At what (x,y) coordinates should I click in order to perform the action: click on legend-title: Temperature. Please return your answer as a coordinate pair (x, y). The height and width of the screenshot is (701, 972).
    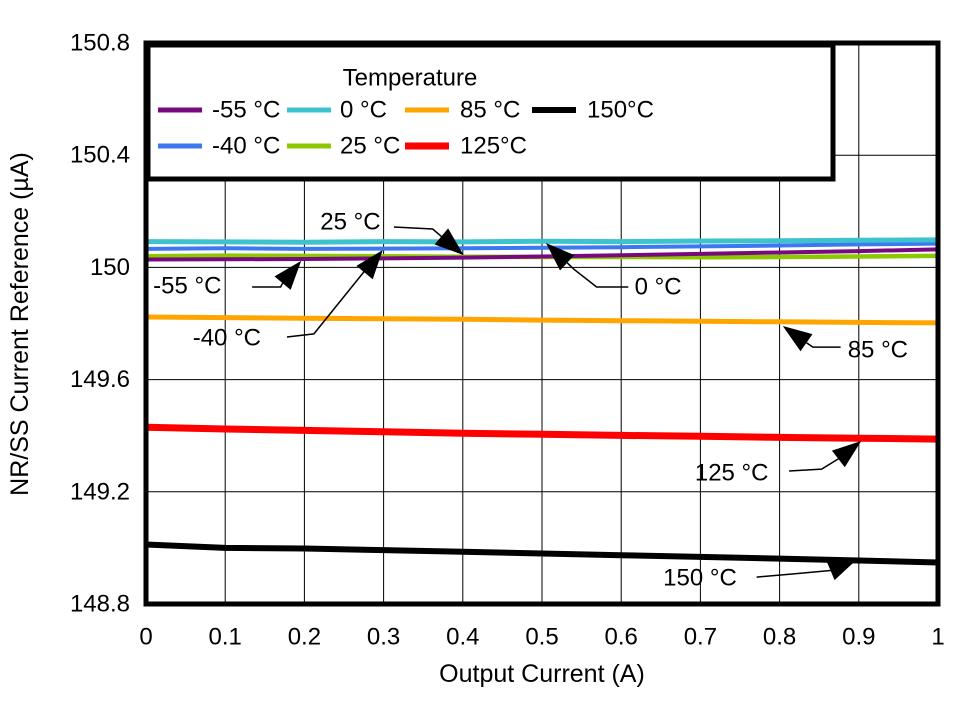
    Looking at the image, I should click on (410, 78).